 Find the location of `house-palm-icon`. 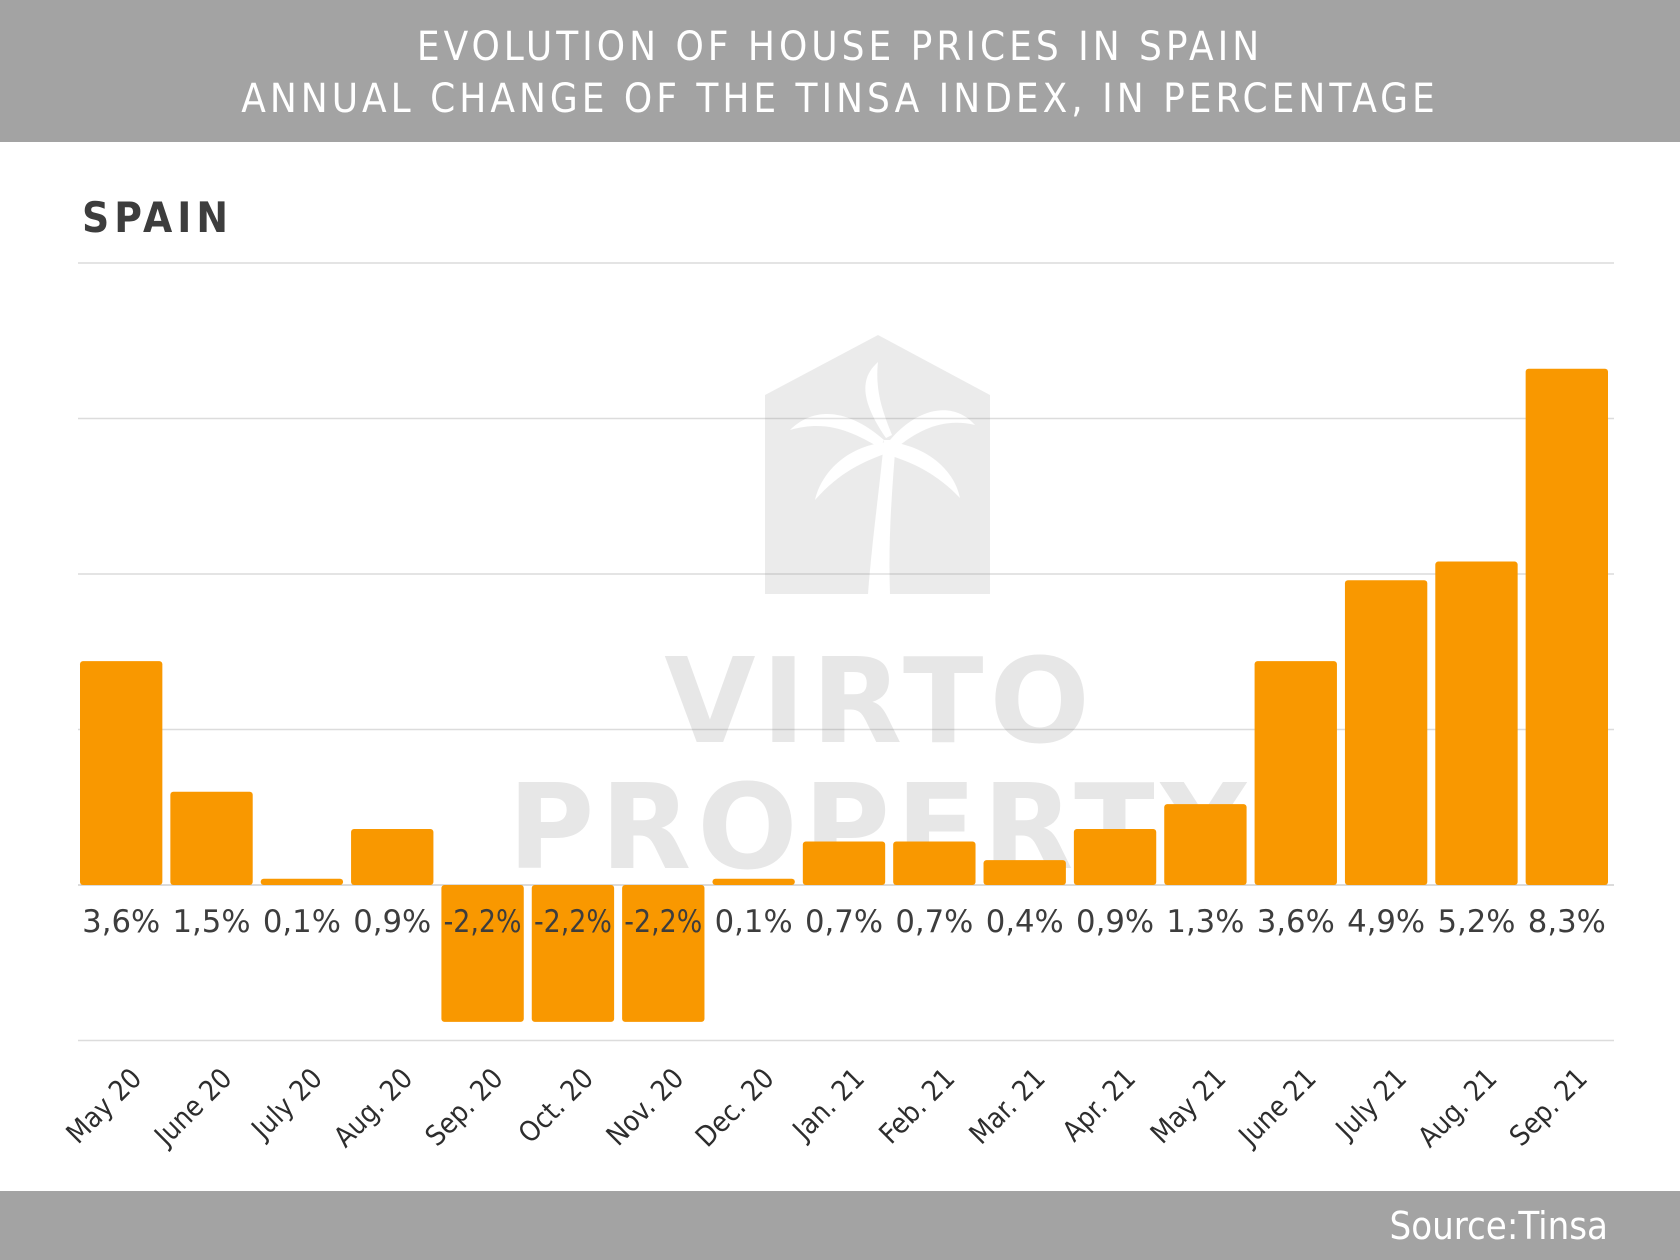

house-palm-icon is located at coordinates (877, 464).